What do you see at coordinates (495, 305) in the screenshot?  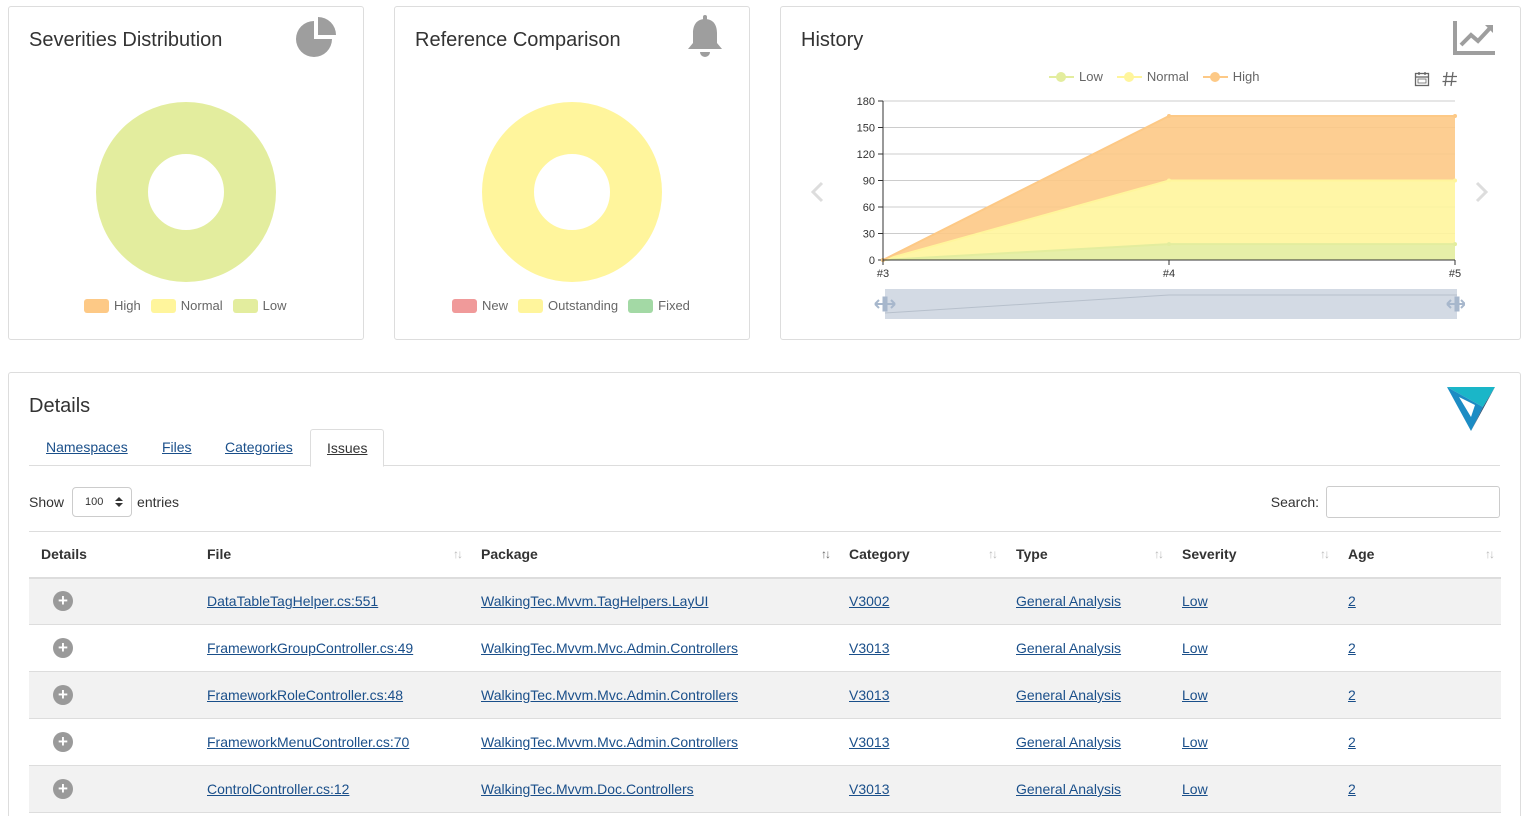 I see `legend-label: New` at bounding box center [495, 305].